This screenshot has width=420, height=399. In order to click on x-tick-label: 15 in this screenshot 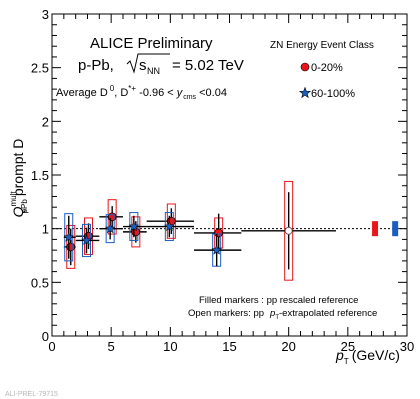, I will do `click(229, 346)`.